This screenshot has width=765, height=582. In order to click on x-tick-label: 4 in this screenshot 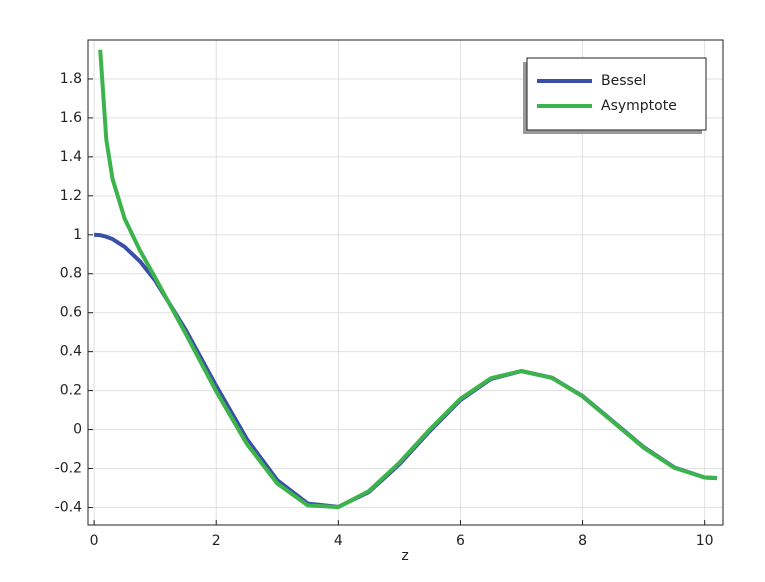, I will do `click(338, 541)`.